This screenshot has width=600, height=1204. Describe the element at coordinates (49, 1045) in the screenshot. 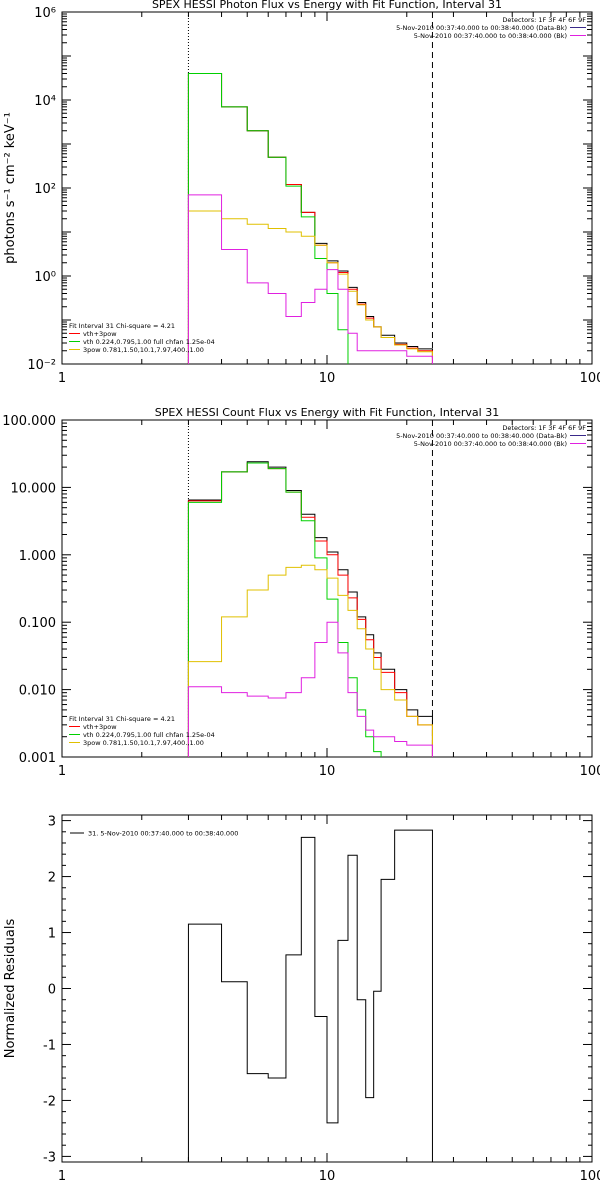

I see `y-tick-label: -1` at that location.